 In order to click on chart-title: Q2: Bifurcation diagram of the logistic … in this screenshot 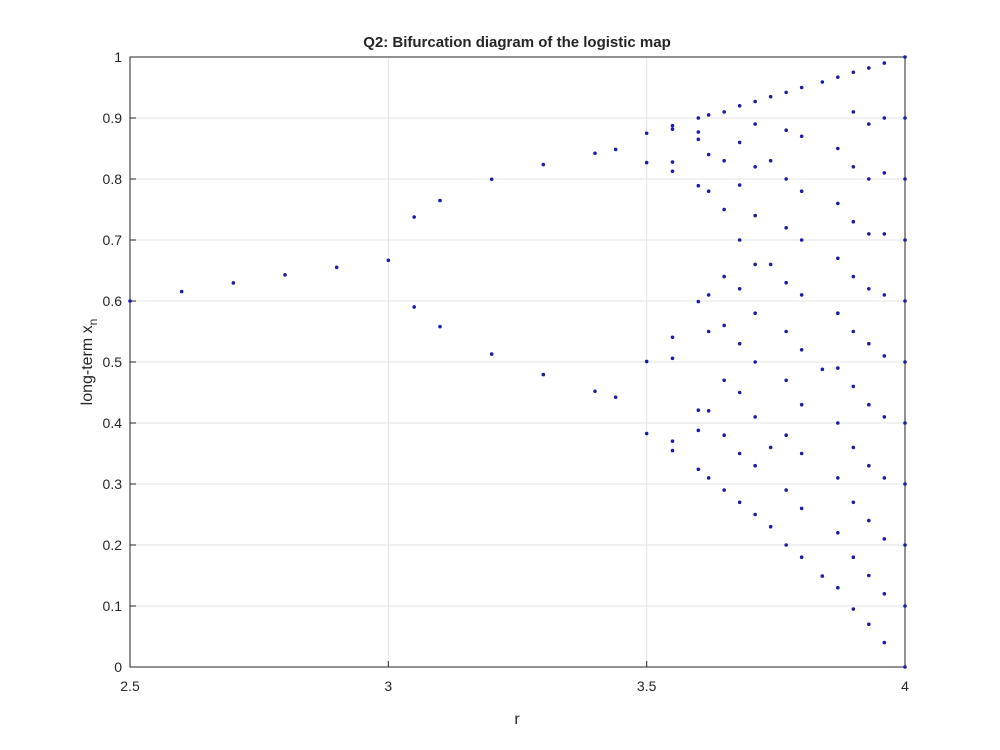, I will do `click(517, 42)`.